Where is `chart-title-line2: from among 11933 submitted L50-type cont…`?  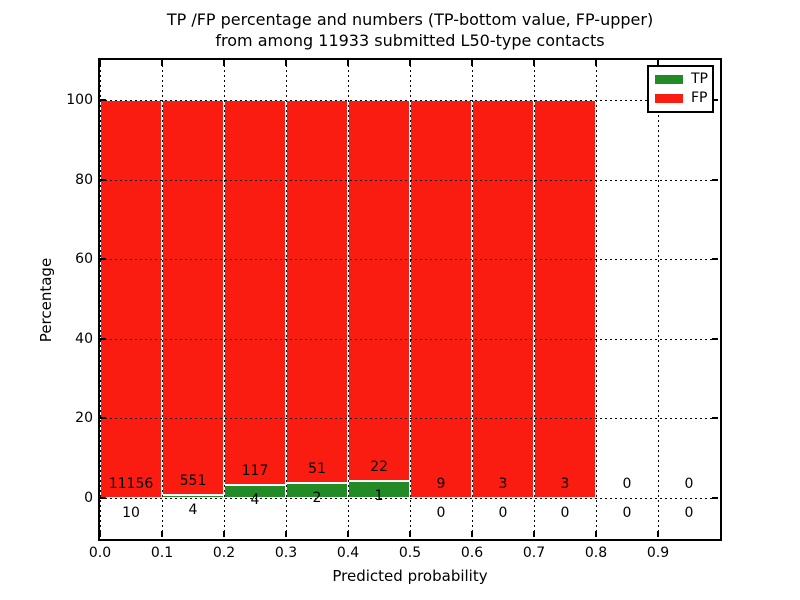
chart-title-line2: from among 11933 submitted L50-type cont… is located at coordinates (410, 40).